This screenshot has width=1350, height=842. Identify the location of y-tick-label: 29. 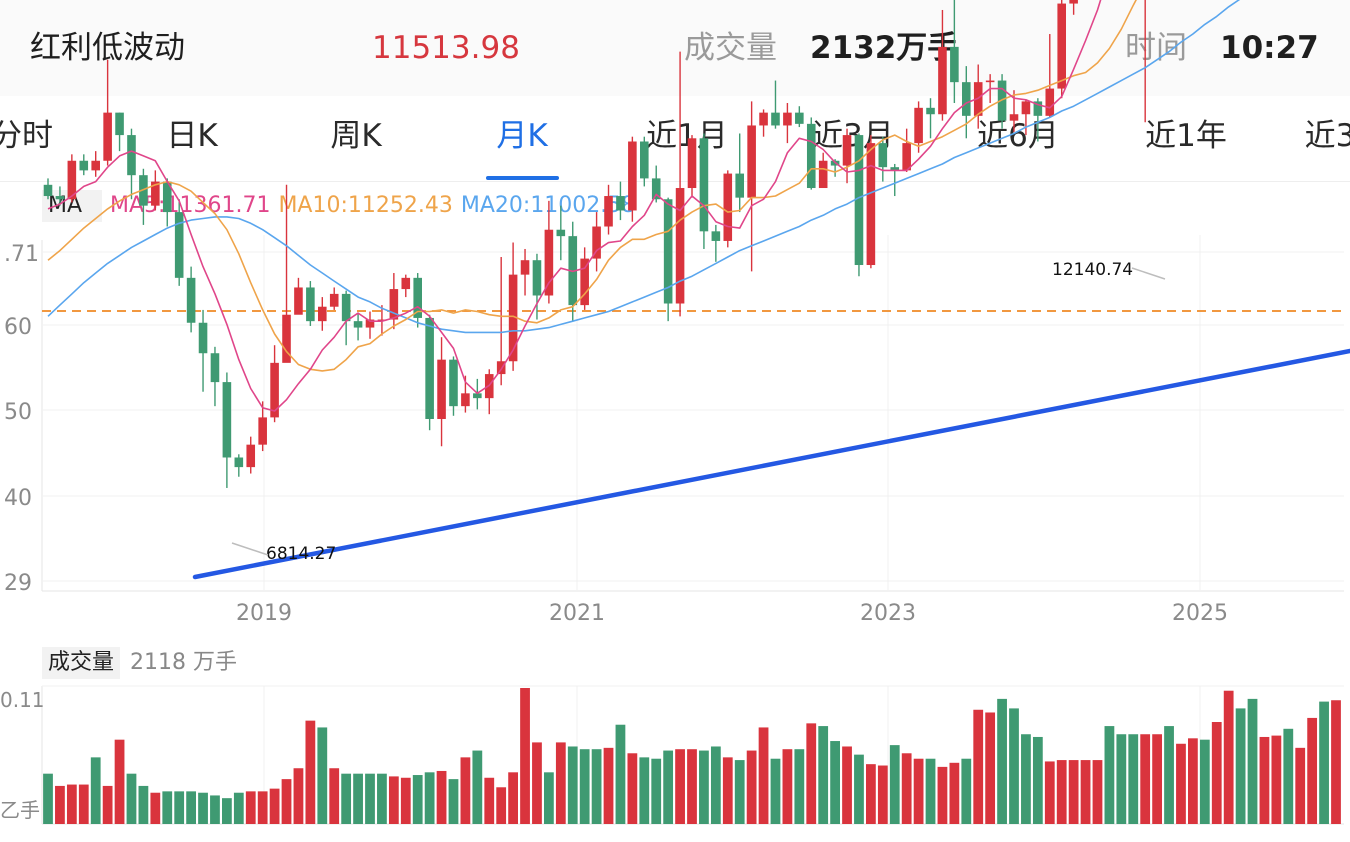
(18, 583).